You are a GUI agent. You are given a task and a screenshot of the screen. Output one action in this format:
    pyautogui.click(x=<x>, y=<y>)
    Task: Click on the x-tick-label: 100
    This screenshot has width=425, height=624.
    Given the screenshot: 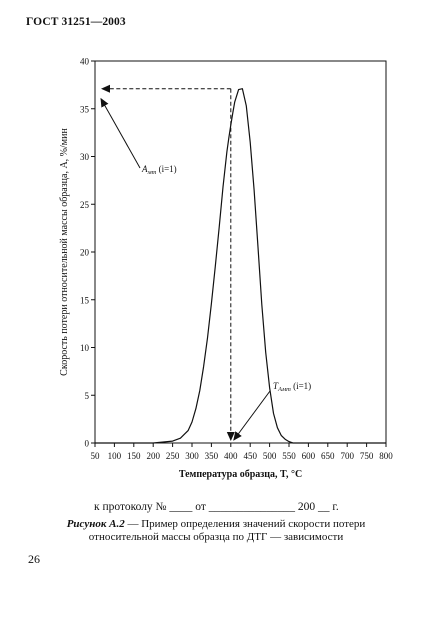 What is the action you would take?
    pyautogui.click(x=115, y=456)
    